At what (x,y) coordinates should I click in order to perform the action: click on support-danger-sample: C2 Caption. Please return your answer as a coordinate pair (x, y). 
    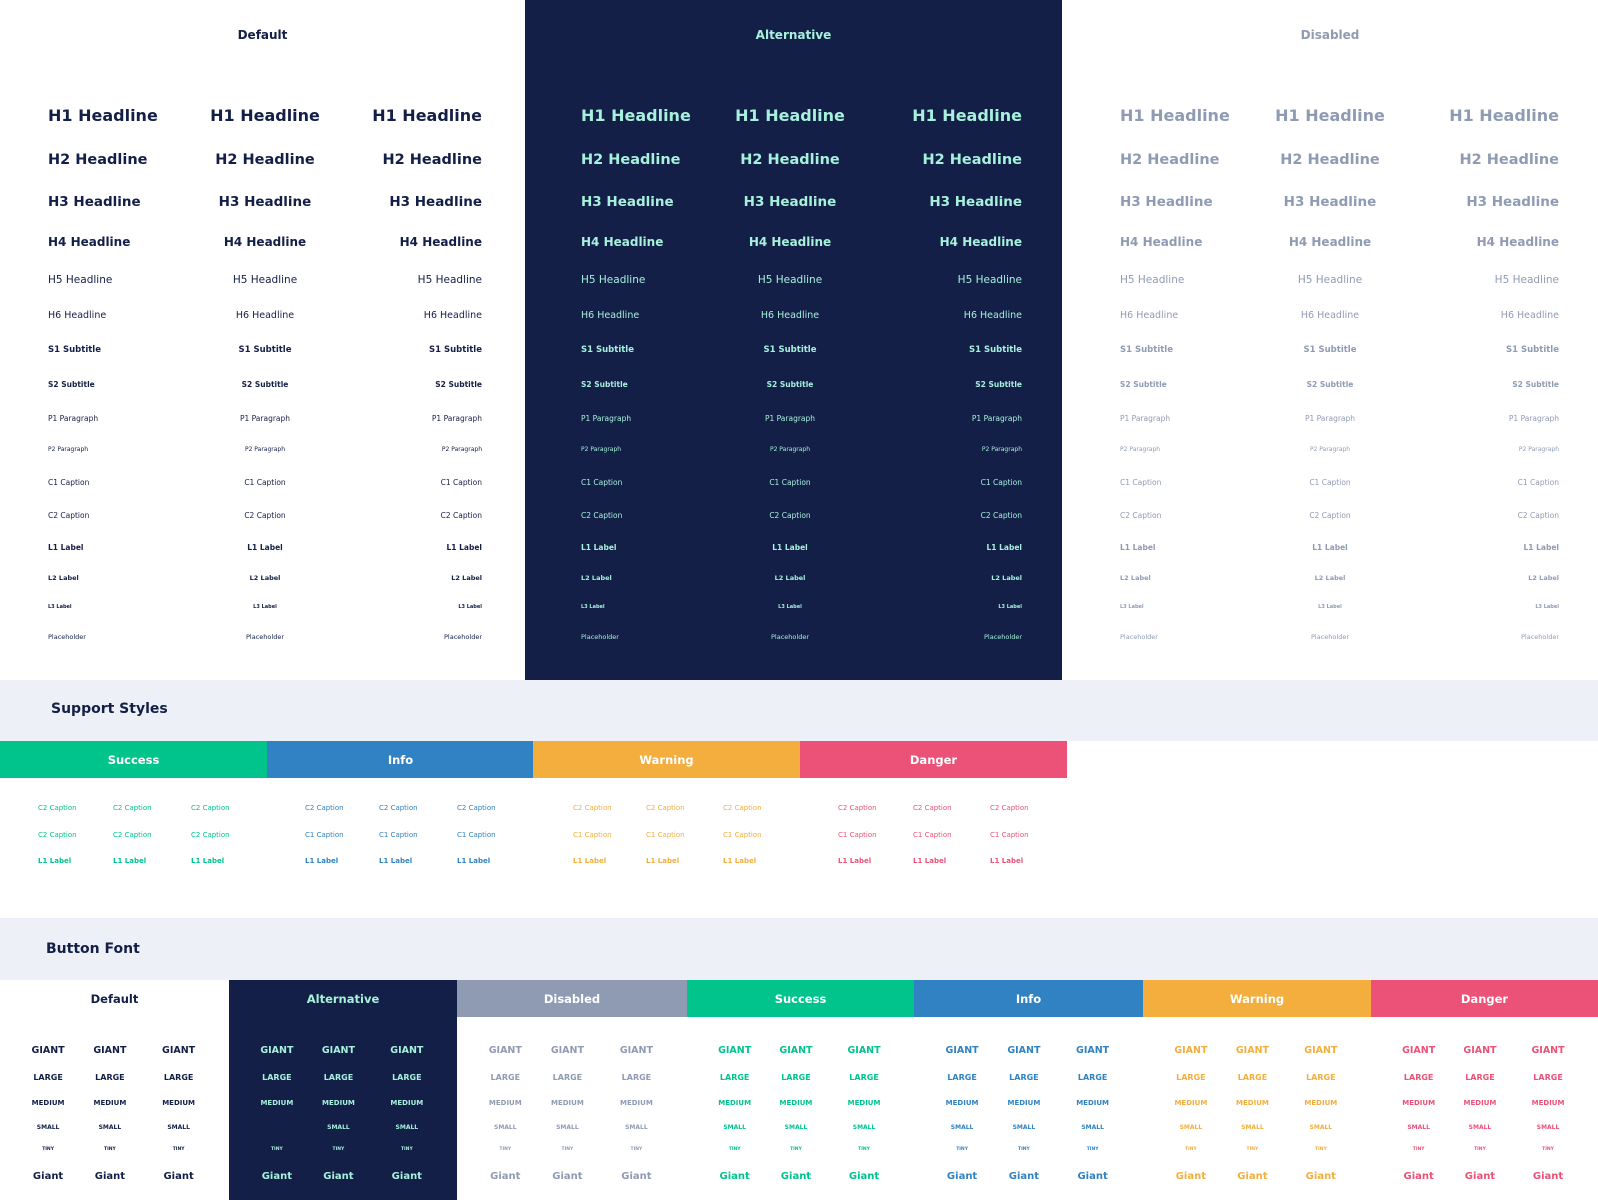
    Looking at the image, I should click on (857, 808).